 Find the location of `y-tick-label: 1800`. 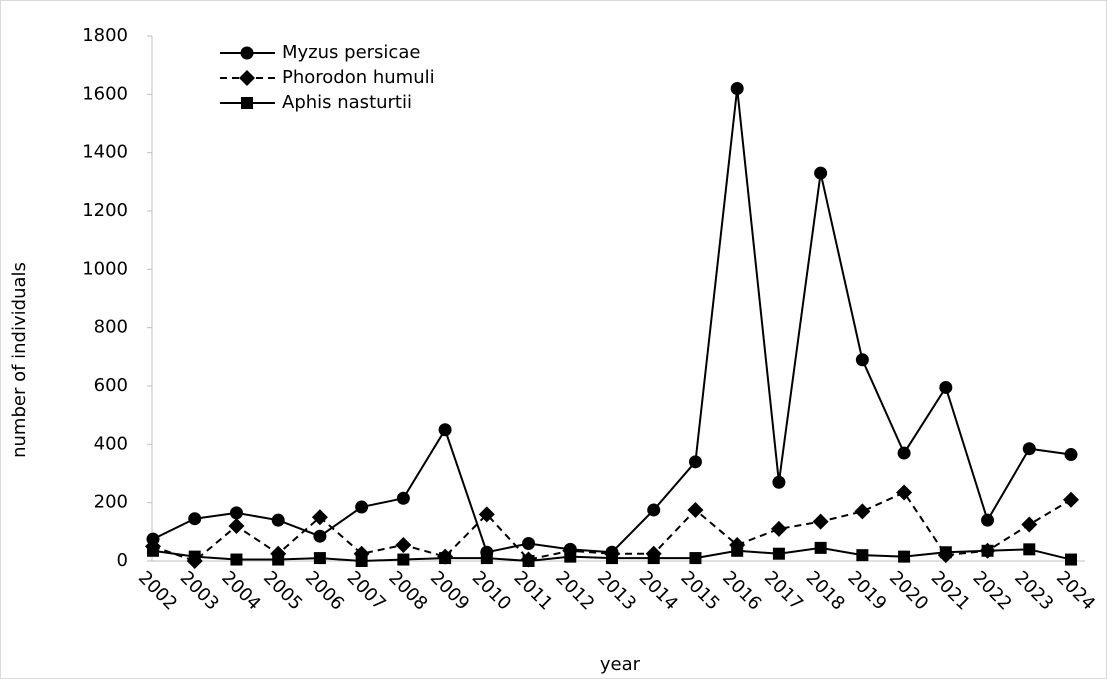

y-tick-label: 1800 is located at coordinates (105, 35).